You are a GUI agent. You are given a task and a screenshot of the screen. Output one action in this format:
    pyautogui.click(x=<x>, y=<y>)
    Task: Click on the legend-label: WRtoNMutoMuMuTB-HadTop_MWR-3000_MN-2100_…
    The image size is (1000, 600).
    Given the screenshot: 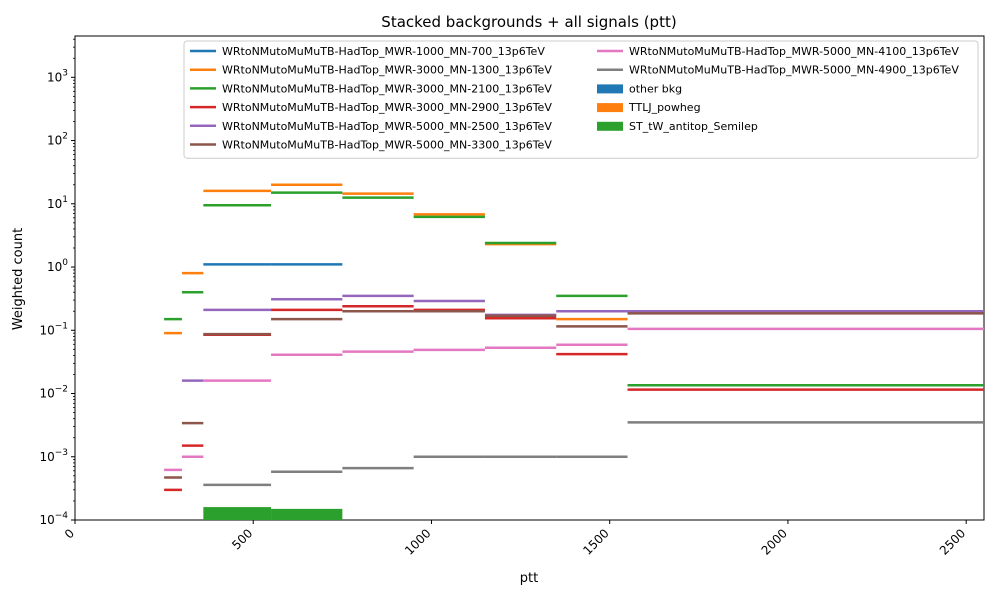 What is the action you would take?
    pyautogui.click(x=387, y=88)
    